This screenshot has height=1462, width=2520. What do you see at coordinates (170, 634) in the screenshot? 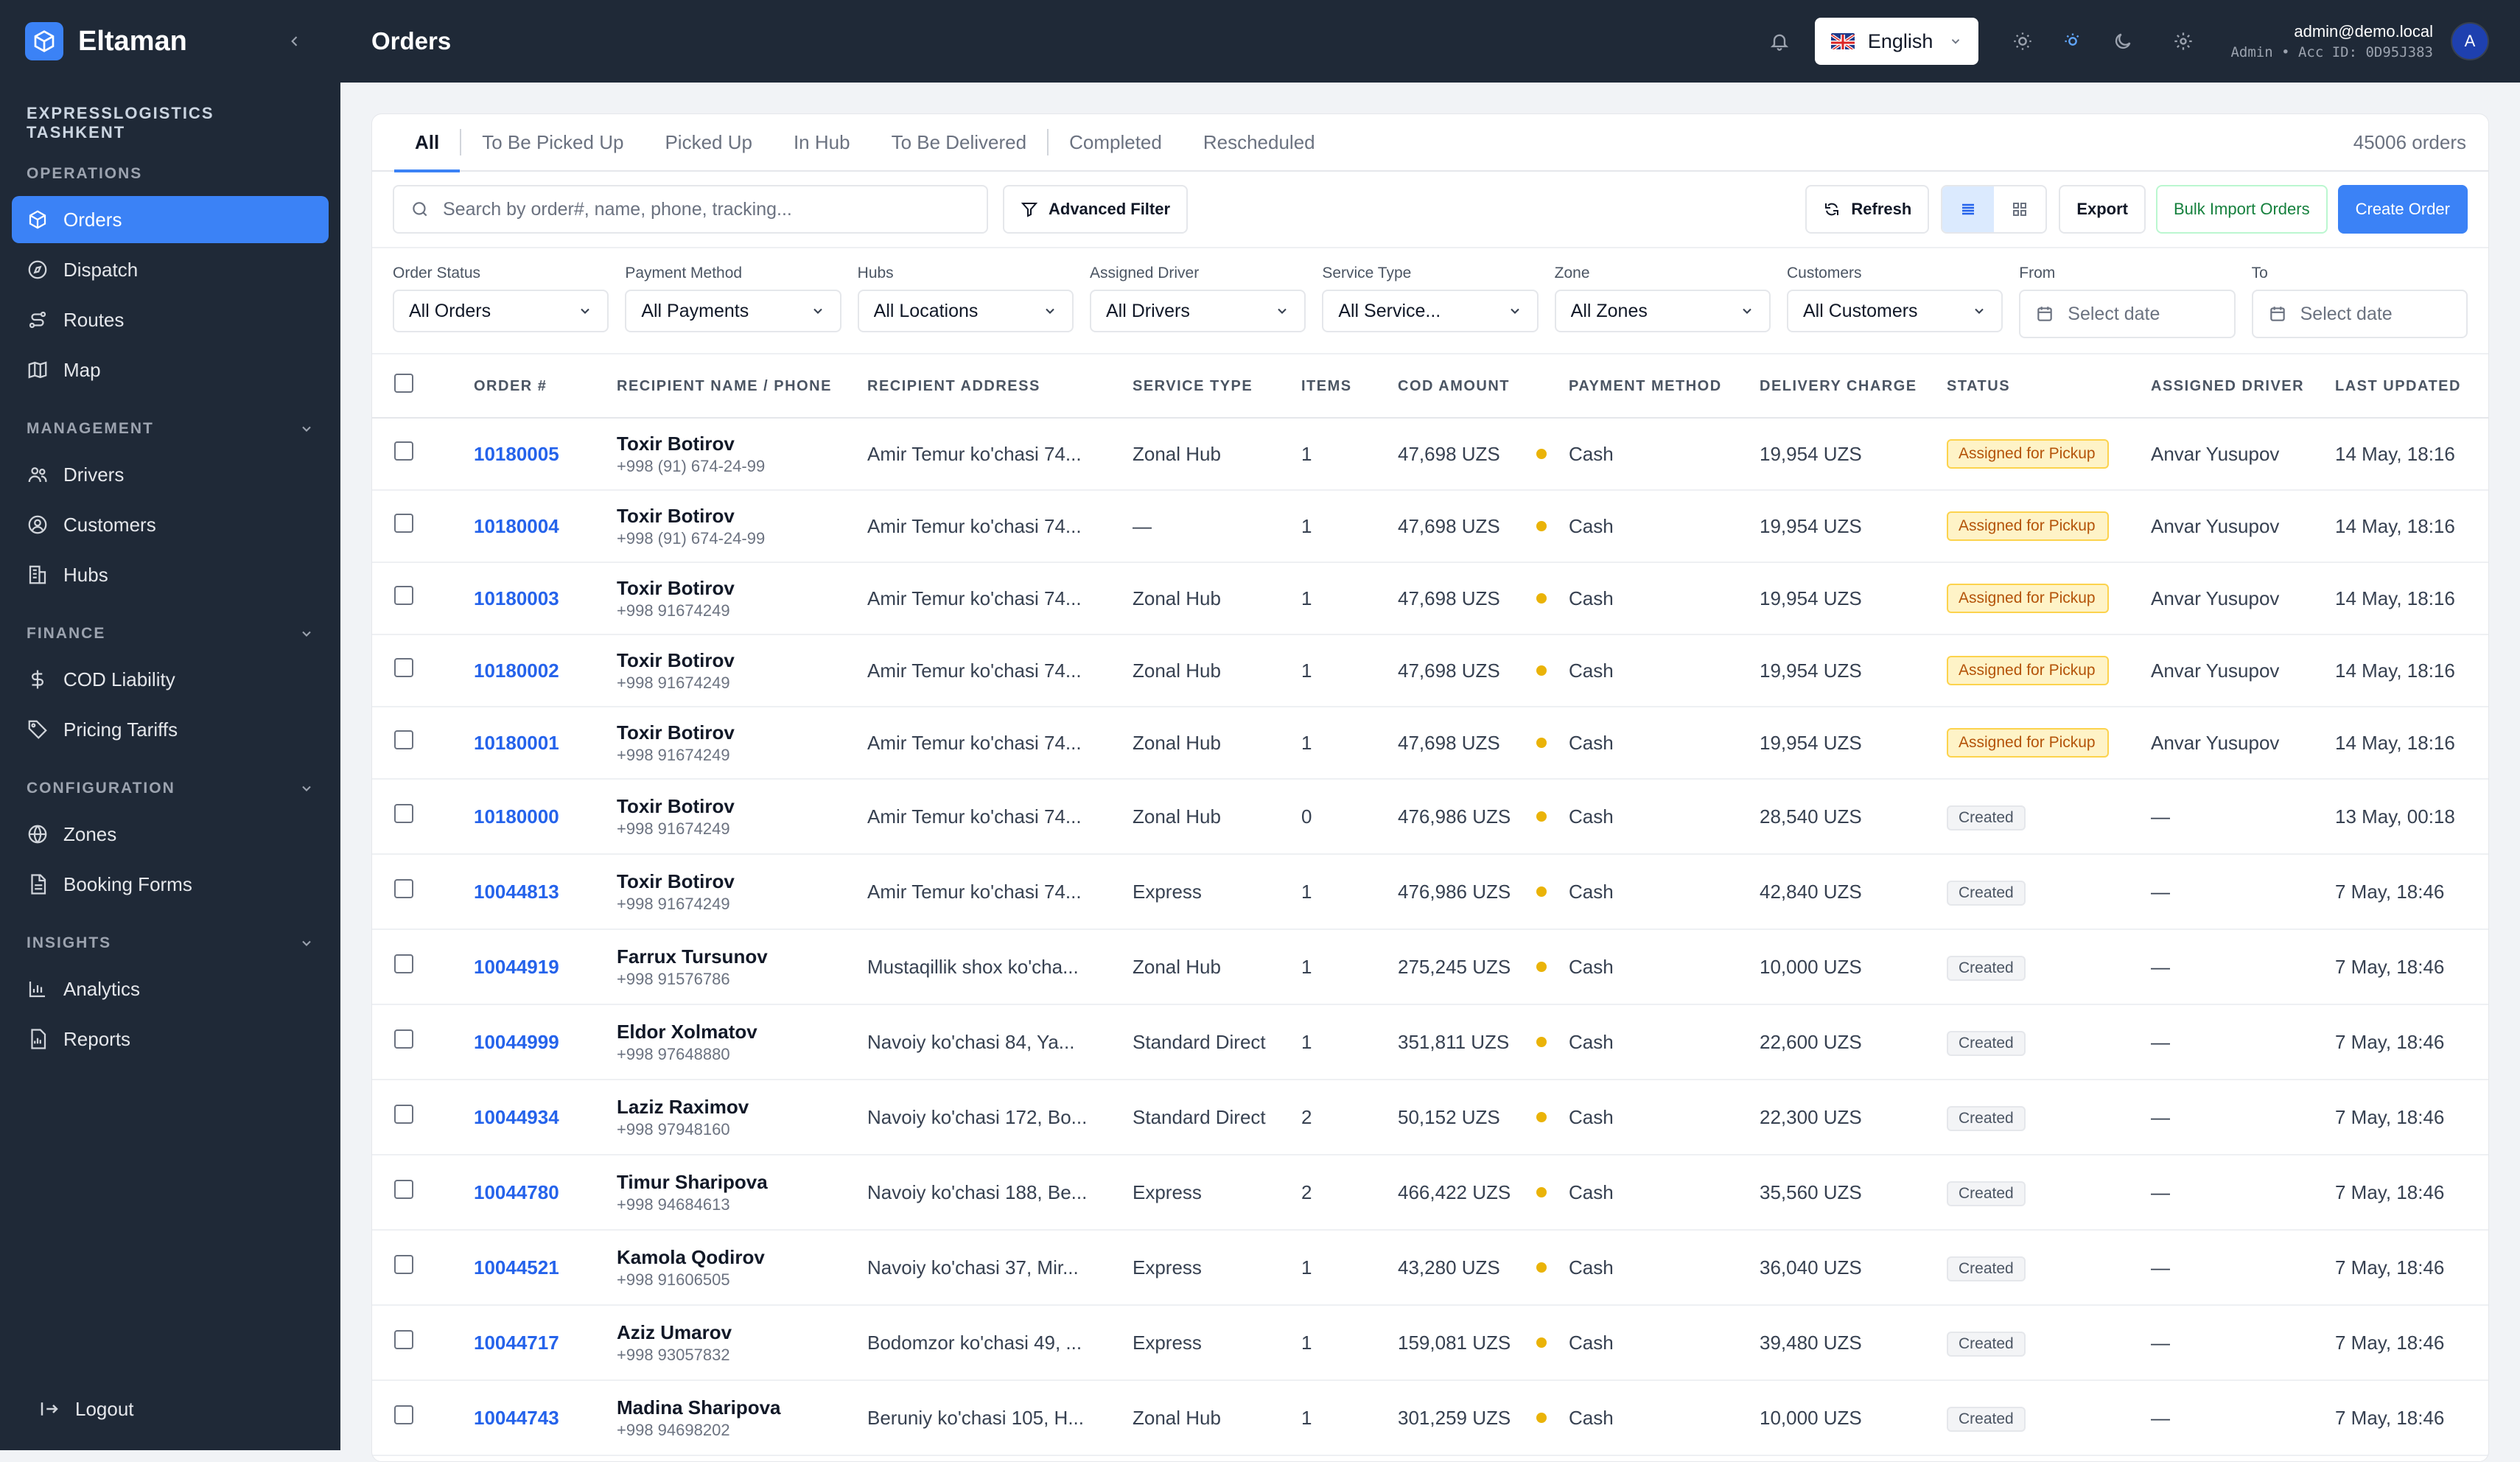
I see `section-finance: FINANCE` at bounding box center [170, 634].